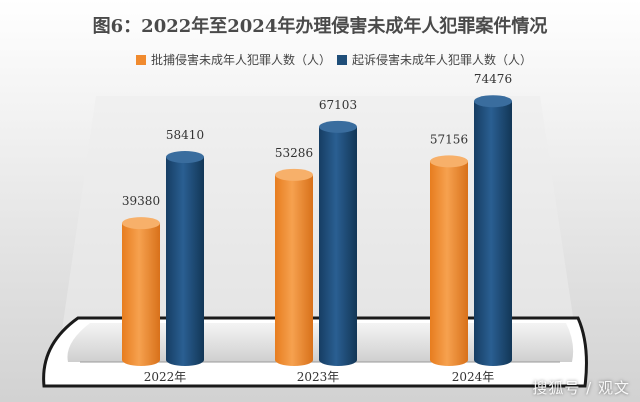 This screenshot has width=640, height=402. What do you see at coordinates (141, 201) in the screenshot?
I see `data-label: 39380` at bounding box center [141, 201].